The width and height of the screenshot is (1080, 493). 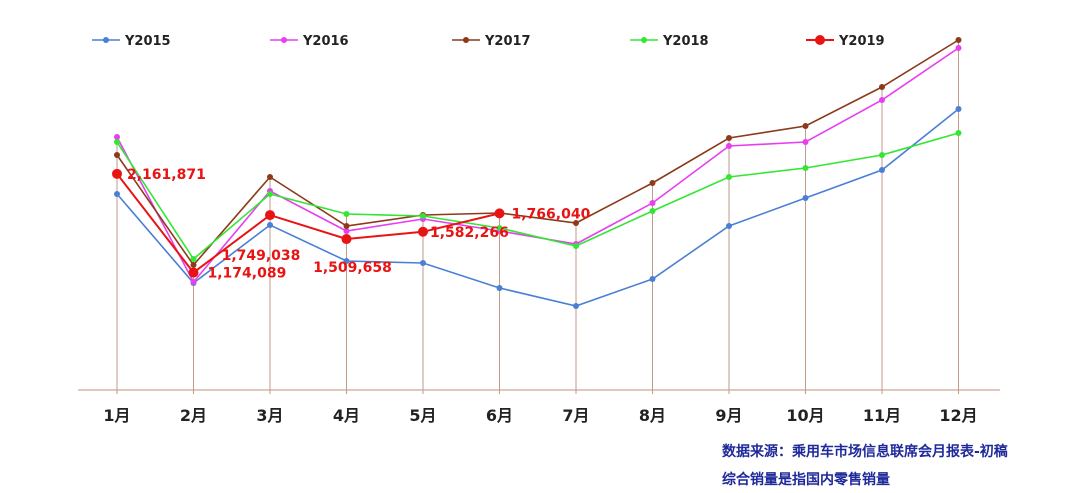 I want to click on legend-marker-Y2015, so click(x=106, y=40).